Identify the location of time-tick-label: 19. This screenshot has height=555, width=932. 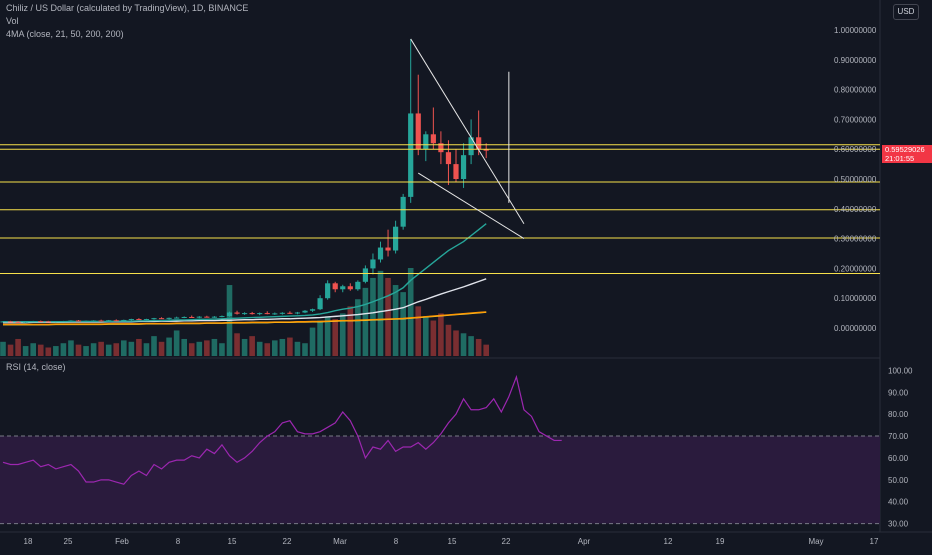
(720, 541).